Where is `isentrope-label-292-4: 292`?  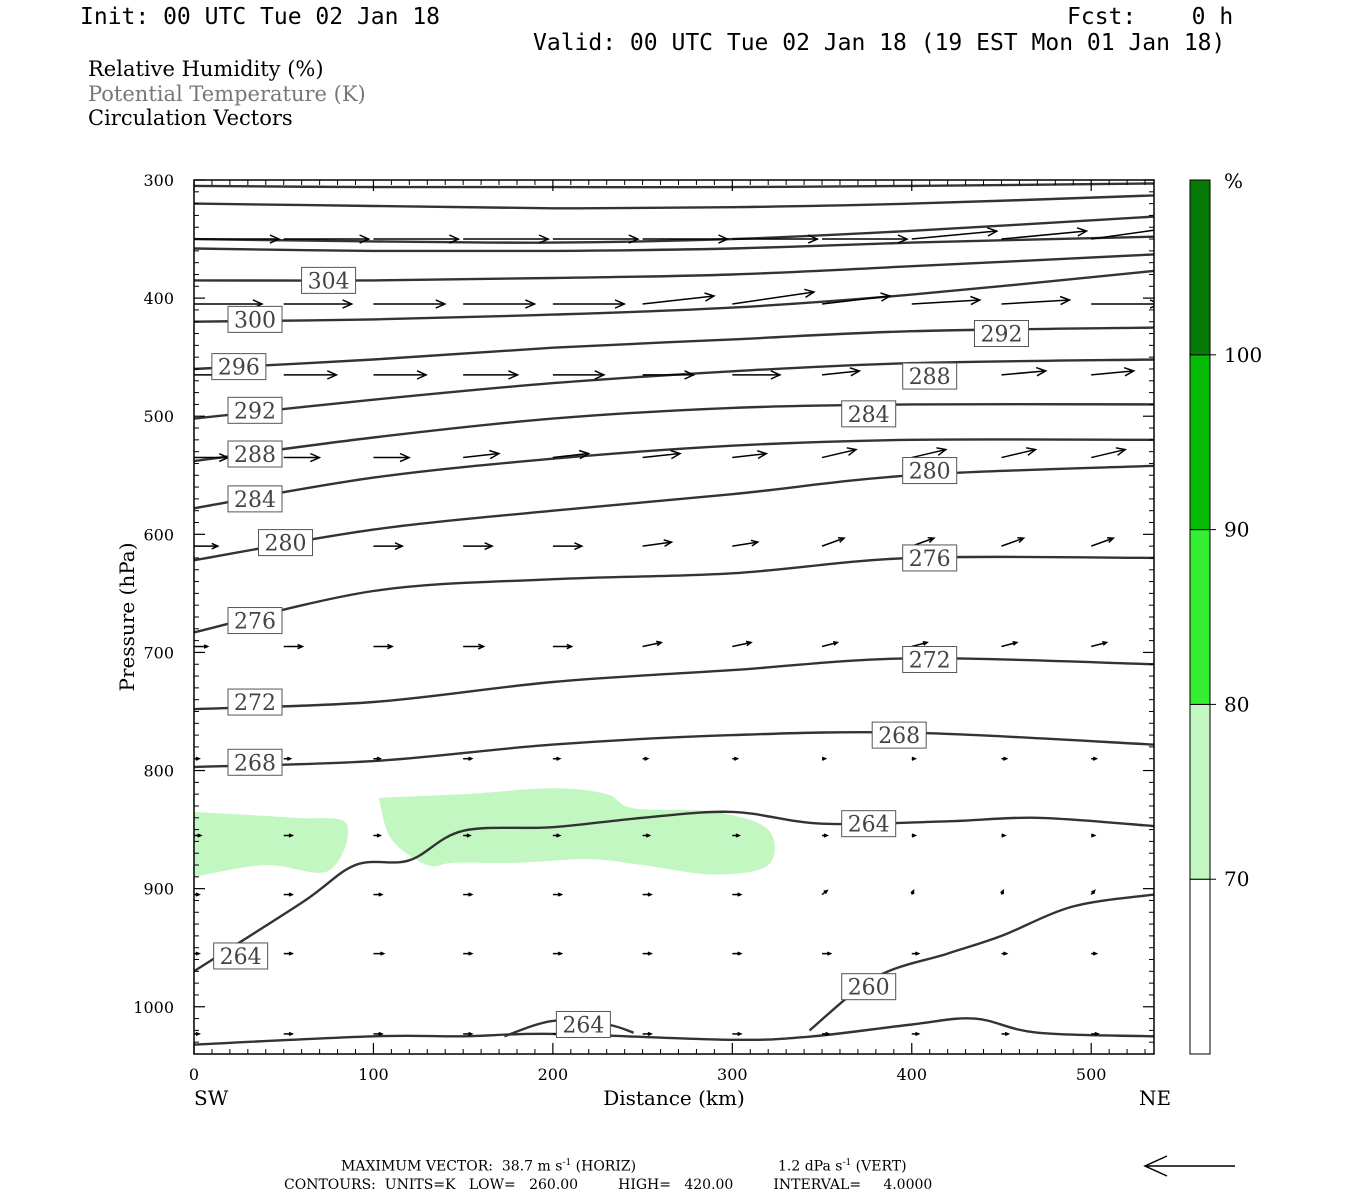
isentrope-label-292-4: 292 is located at coordinates (255, 410).